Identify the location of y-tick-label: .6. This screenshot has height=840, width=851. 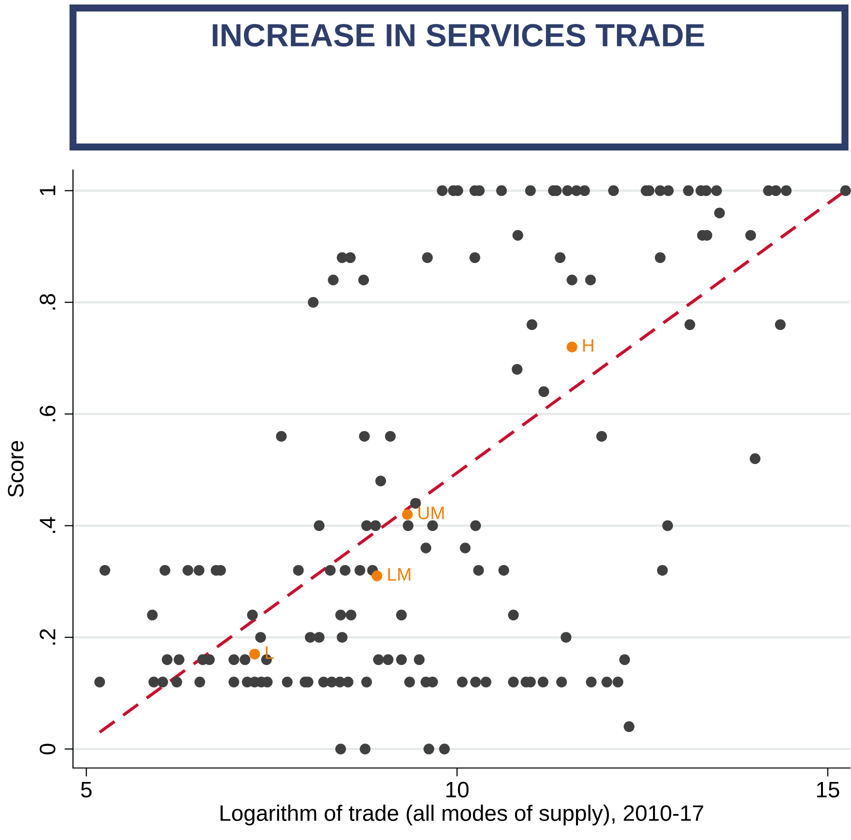
(48, 414).